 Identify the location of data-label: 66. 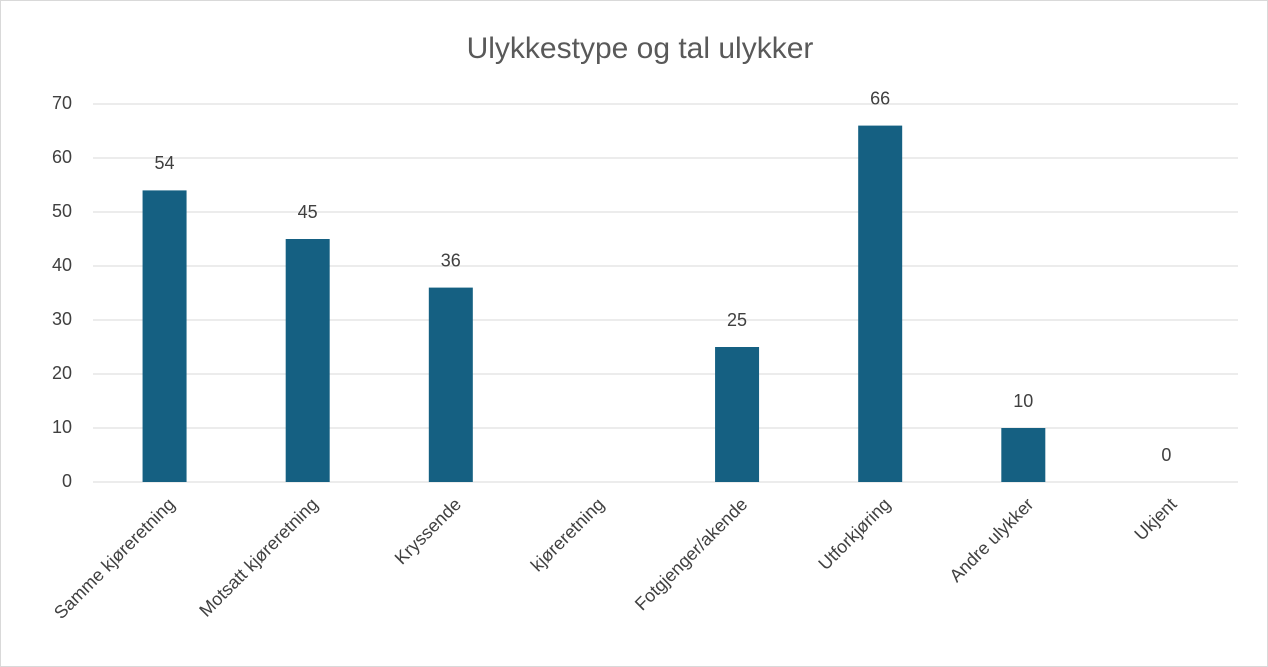
(880, 98).